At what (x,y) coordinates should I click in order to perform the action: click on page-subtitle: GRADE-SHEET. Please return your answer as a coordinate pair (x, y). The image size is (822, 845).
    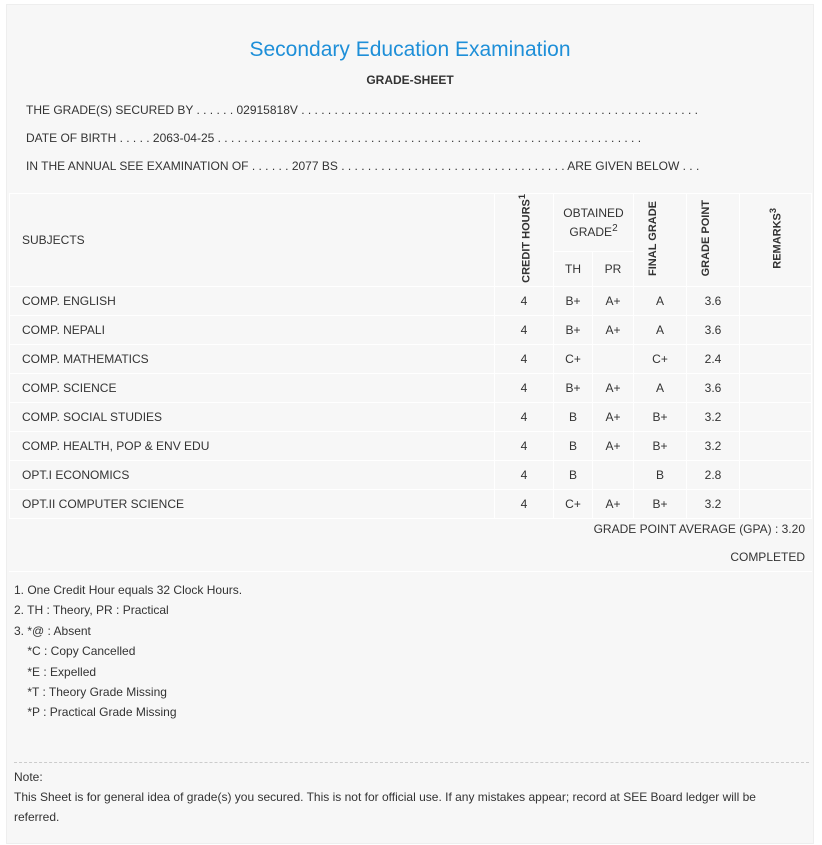
    Looking at the image, I should click on (410, 80).